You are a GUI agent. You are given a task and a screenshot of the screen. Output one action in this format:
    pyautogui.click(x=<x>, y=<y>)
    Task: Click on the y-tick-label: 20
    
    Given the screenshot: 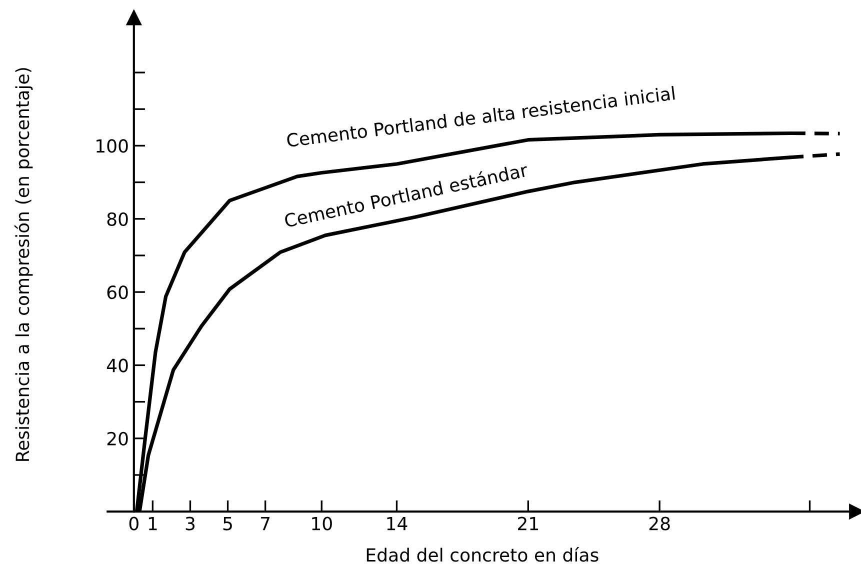 What is the action you would take?
    pyautogui.click(x=117, y=439)
    